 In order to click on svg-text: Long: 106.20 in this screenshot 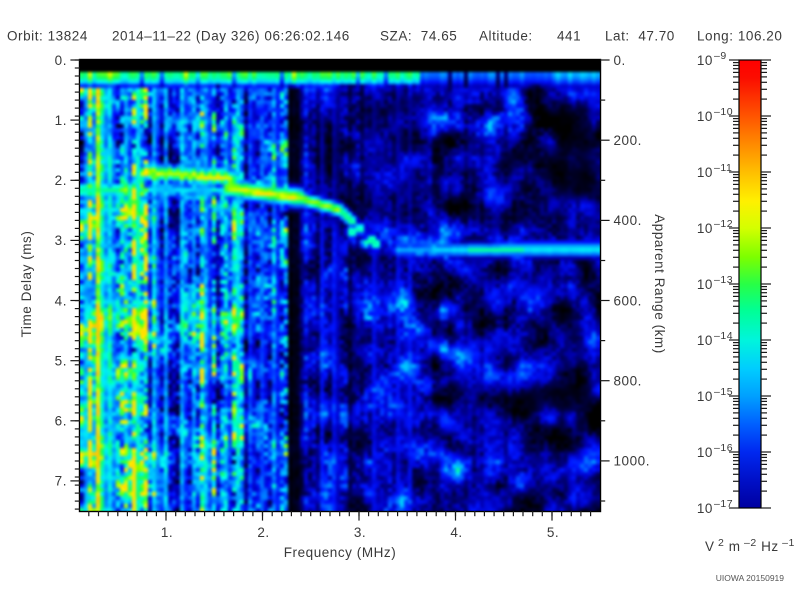, I will do `click(739, 36)`.